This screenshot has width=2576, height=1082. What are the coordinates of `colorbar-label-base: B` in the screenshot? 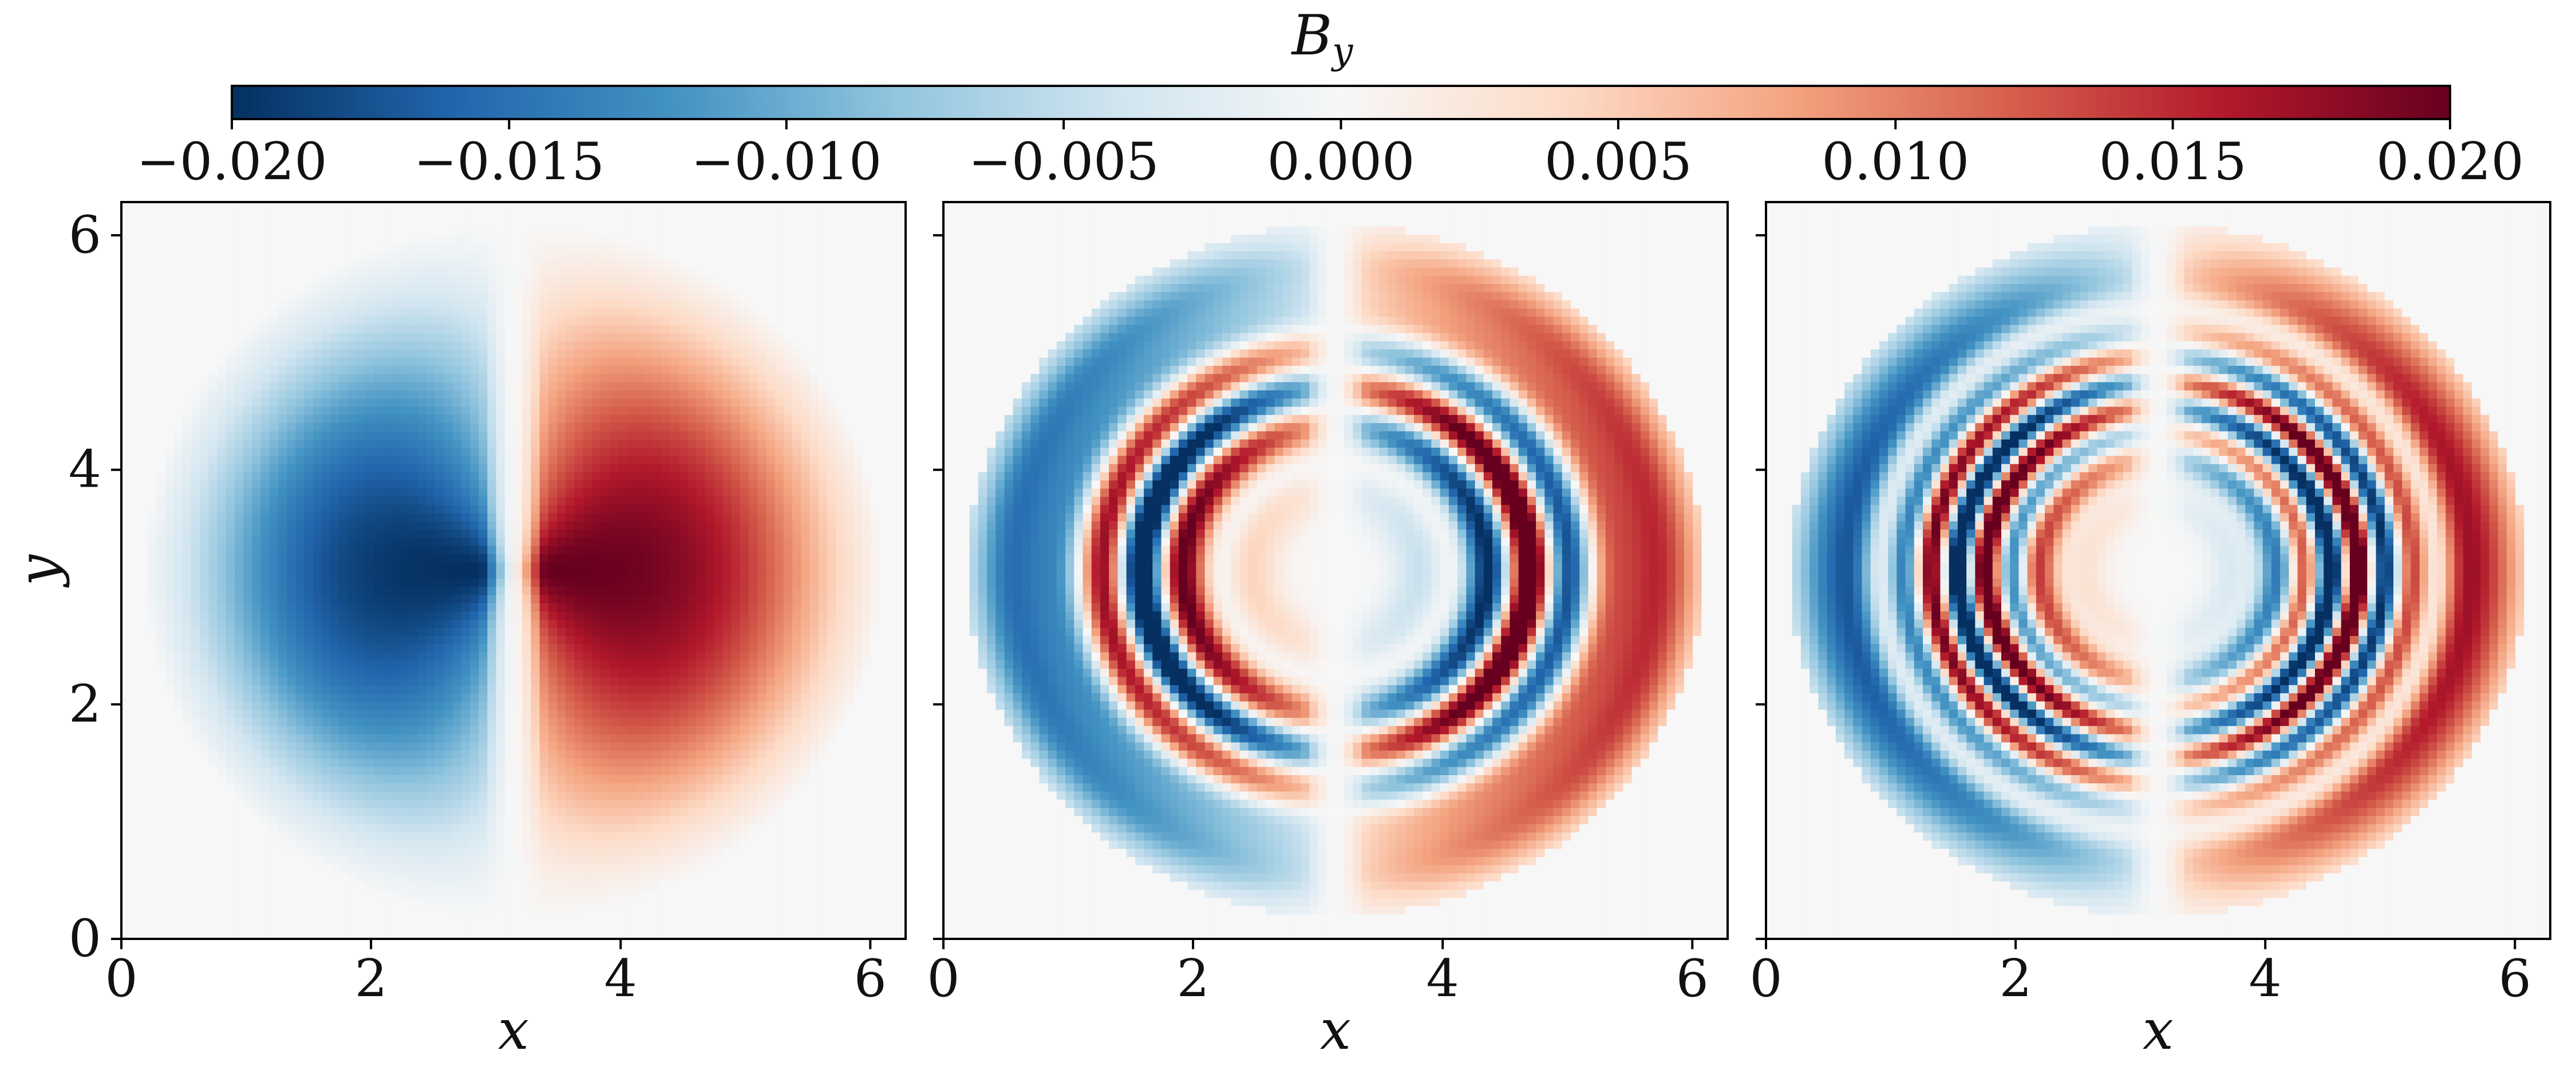 It's located at (1312, 35).